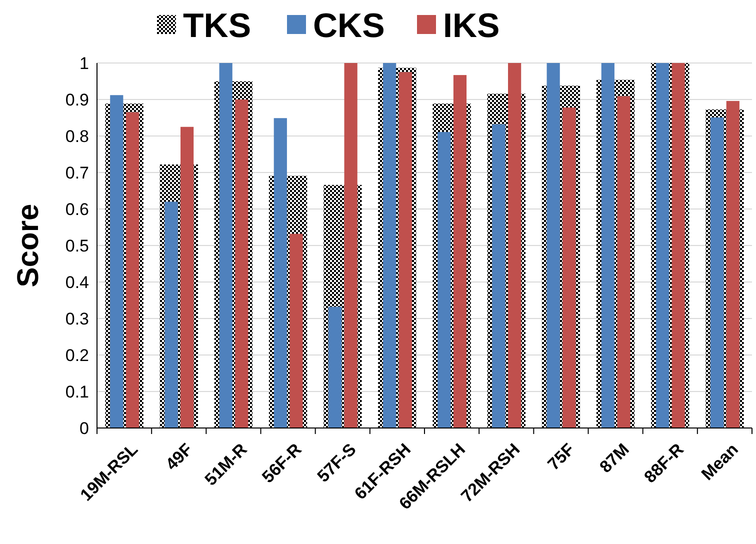  I want to click on y-tick-label: 1, so click(84, 63).